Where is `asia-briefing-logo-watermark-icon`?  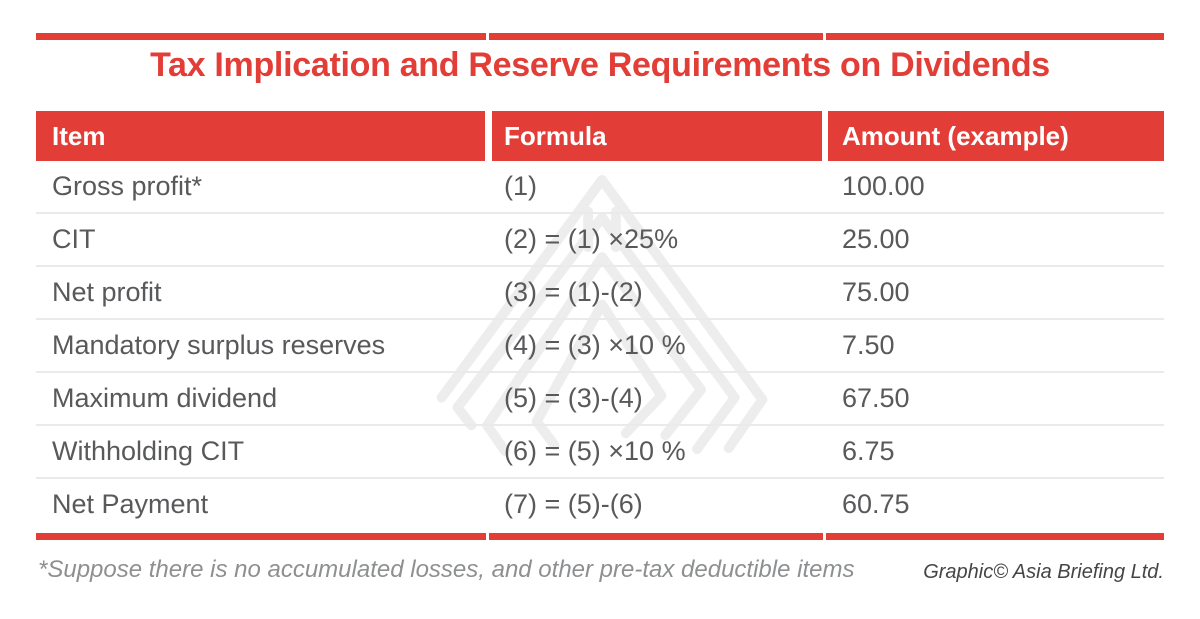 asia-briefing-logo-watermark-icon is located at coordinates (602, 315).